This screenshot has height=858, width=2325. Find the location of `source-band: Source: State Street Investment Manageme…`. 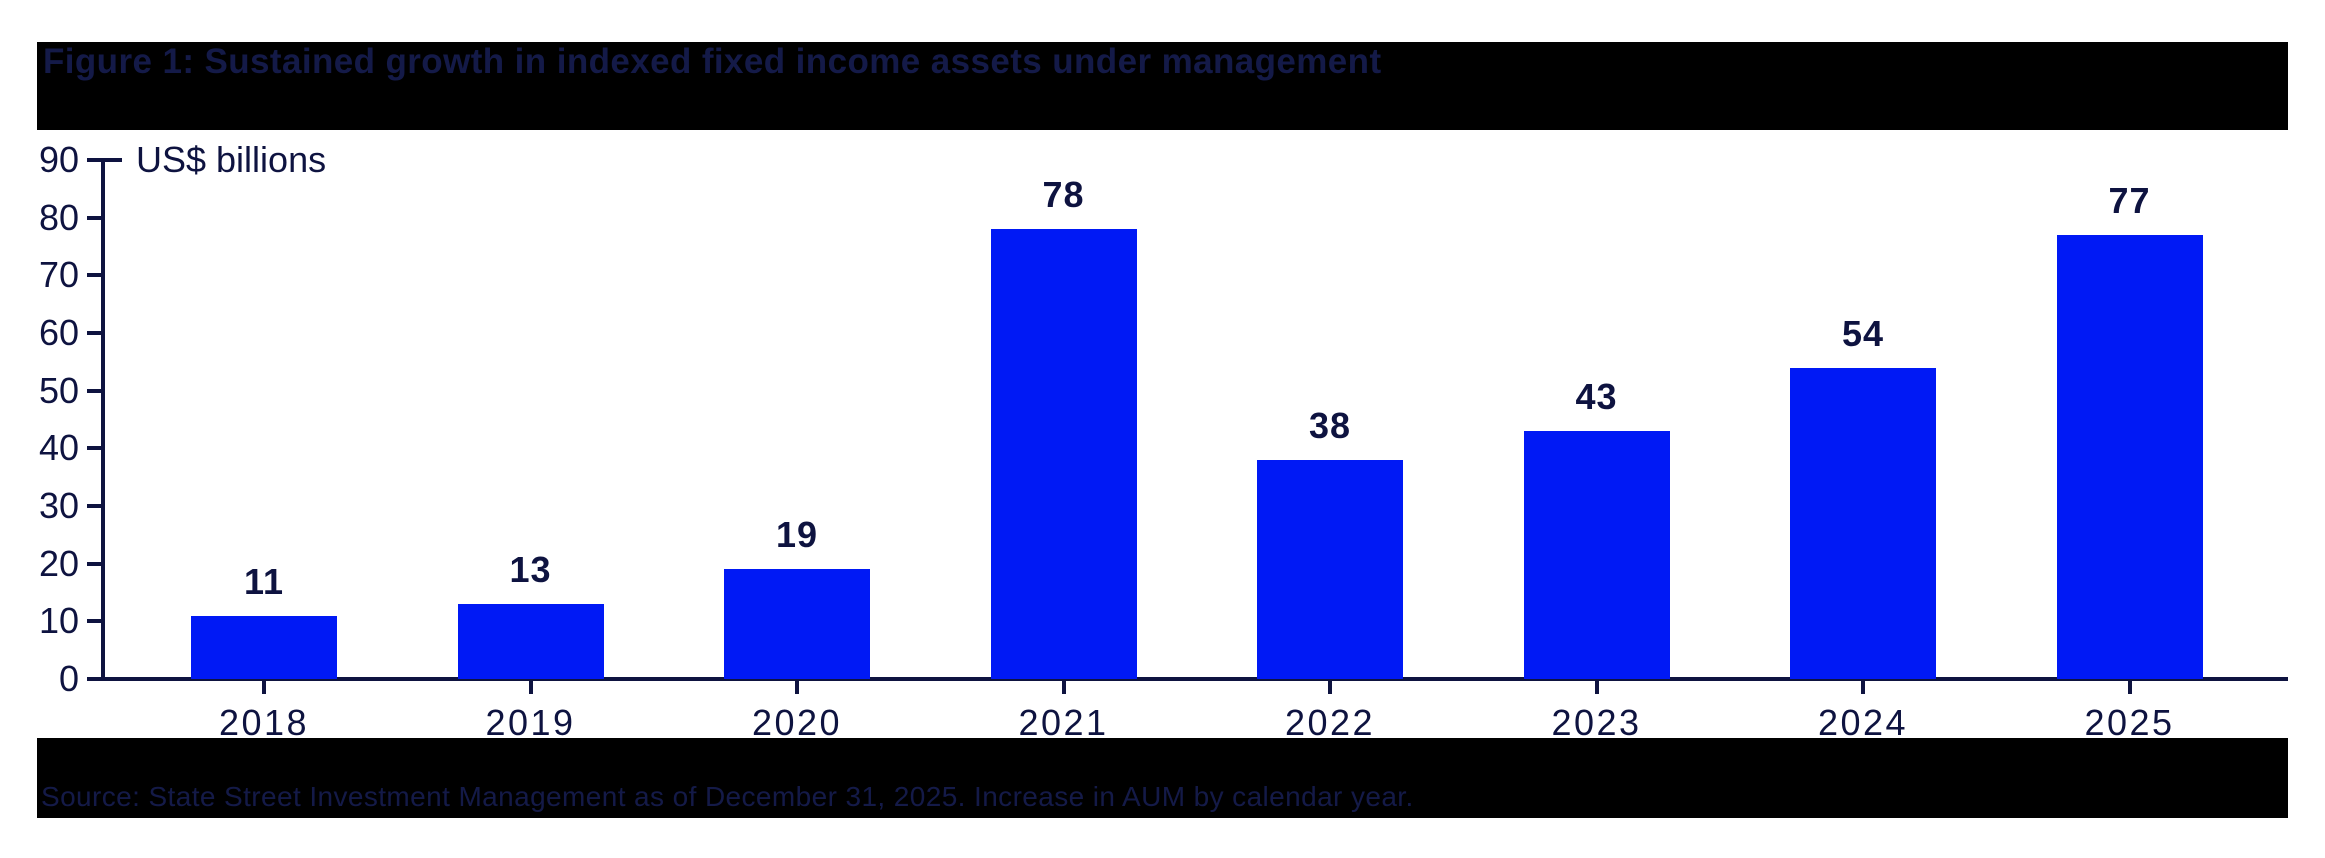

source-band: Source: State Street Investment Manageme… is located at coordinates (1162, 778).